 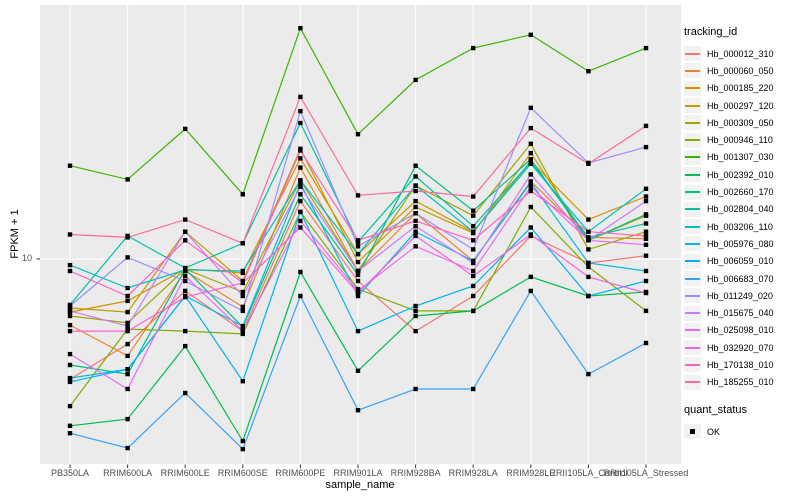 What do you see at coordinates (740, 243) in the screenshot?
I see `legend-label: Hb_005976_080` at bounding box center [740, 243].